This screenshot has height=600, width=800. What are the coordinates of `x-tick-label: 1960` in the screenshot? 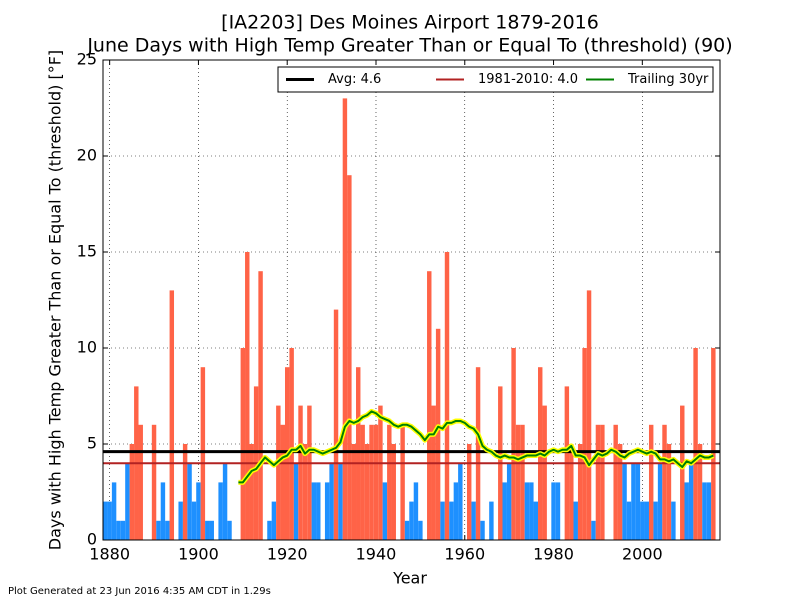 It's located at (464, 554).